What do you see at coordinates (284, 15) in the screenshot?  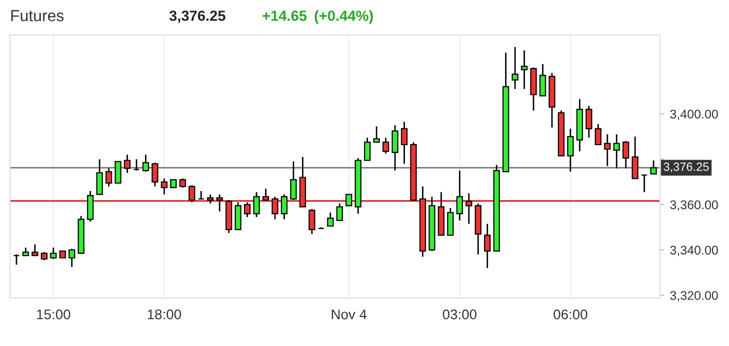 I see `text: +14.65` at bounding box center [284, 15].